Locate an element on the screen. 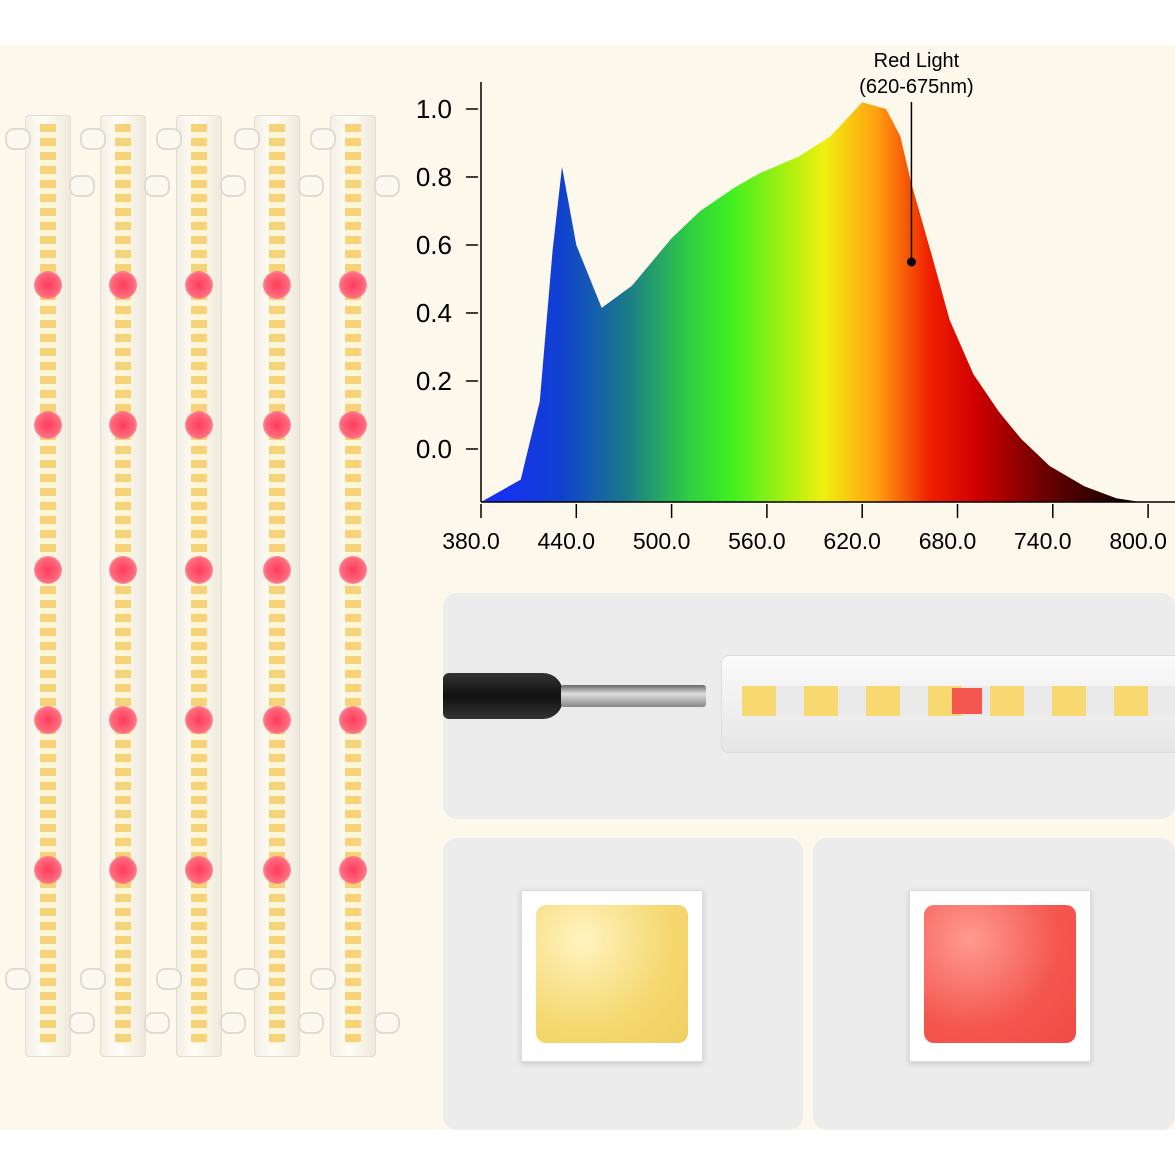 The height and width of the screenshot is (1175, 1175). y-tick-label: 0.0 is located at coordinates (434, 449).